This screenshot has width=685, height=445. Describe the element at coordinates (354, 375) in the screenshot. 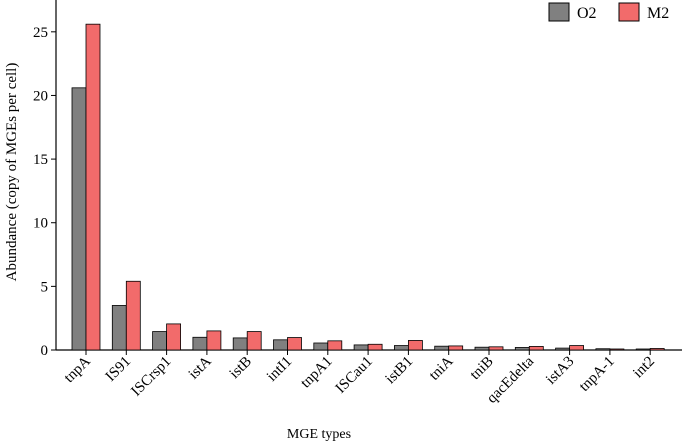

I see `x-tick-label: ISCau1` at that location.